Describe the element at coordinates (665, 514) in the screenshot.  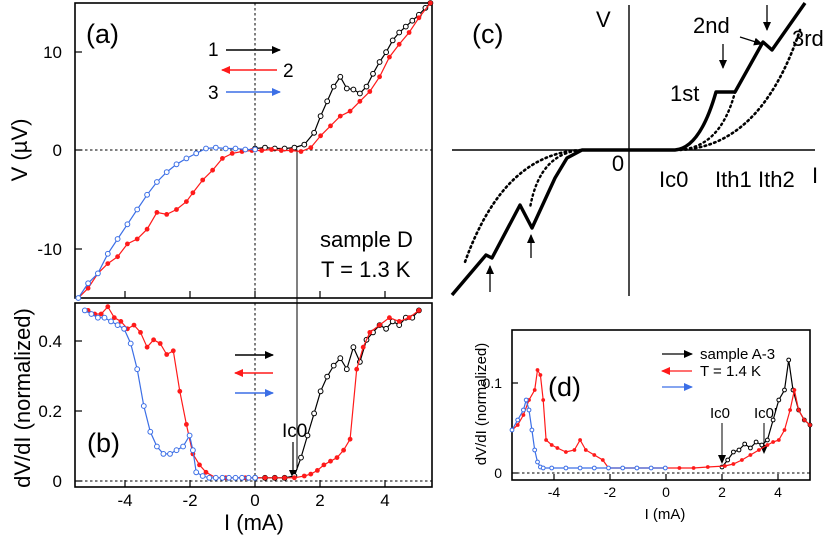
I see `panel-d-xlabel: I (mA)` at that location.